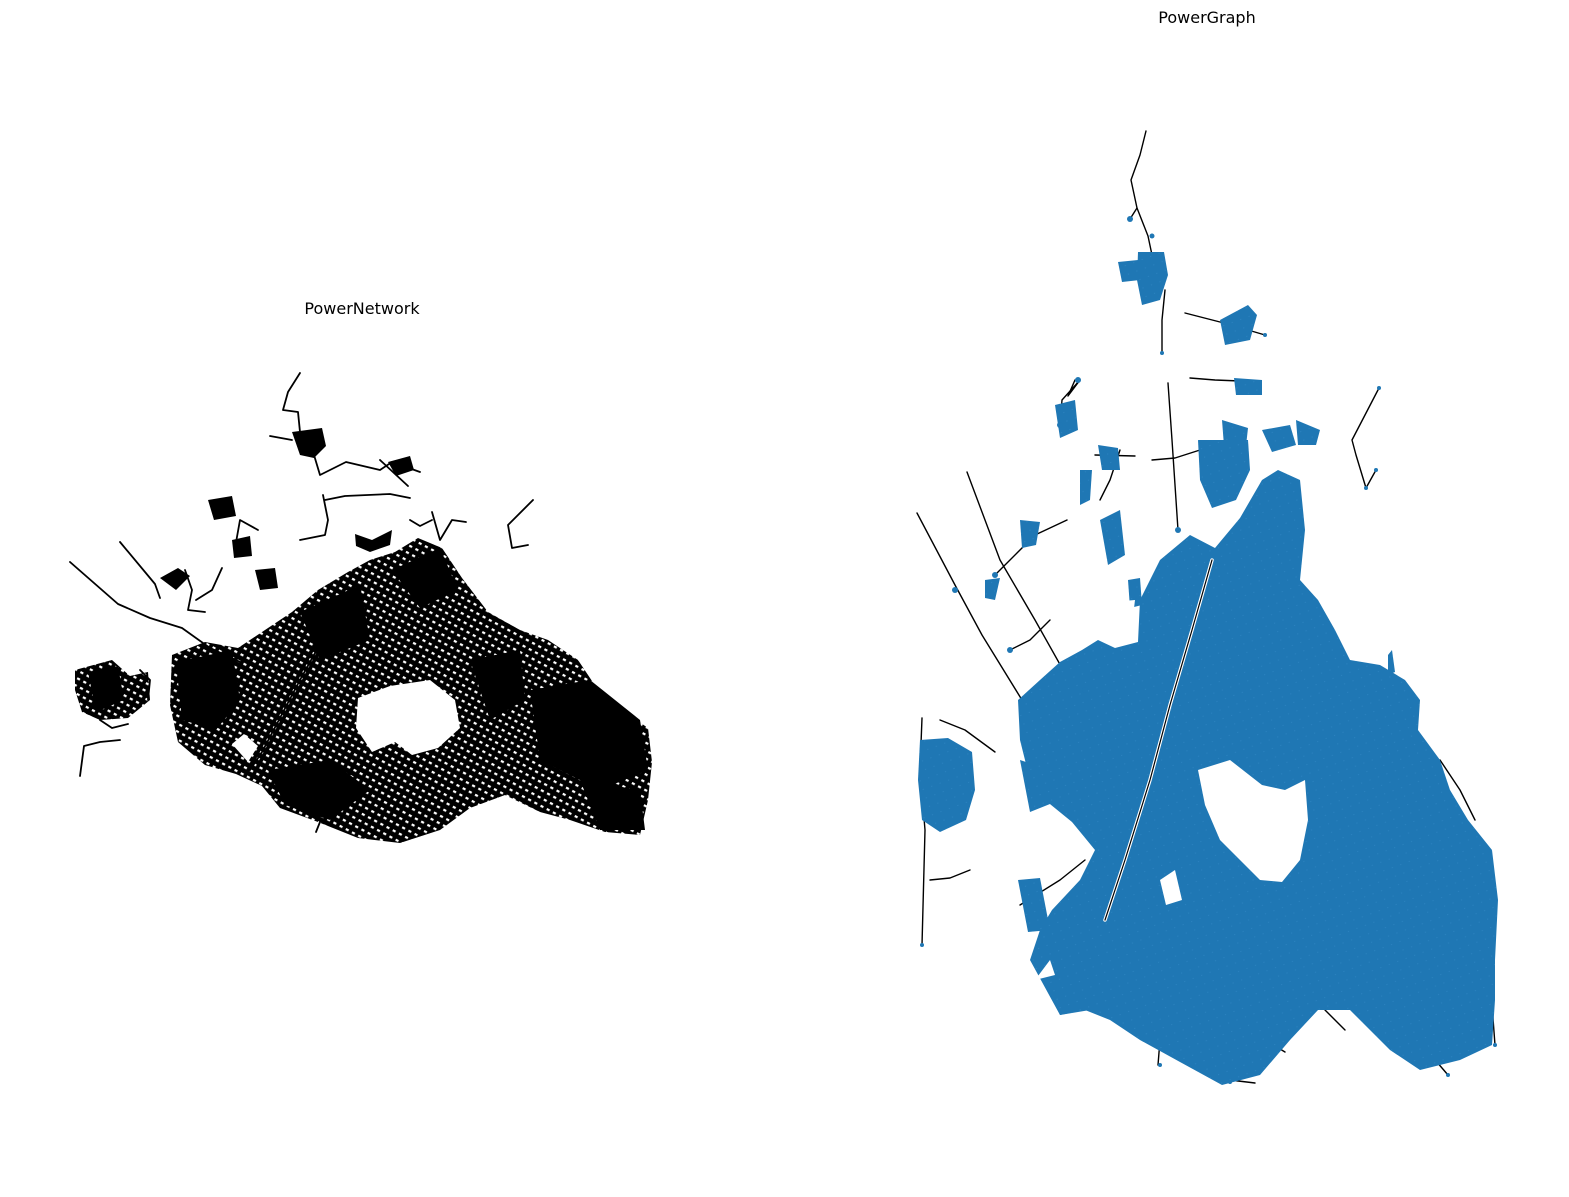  What do you see at coordinates (360, 607) in the screenshot?
I see `power-network-map` at bounding box center [360, 607].